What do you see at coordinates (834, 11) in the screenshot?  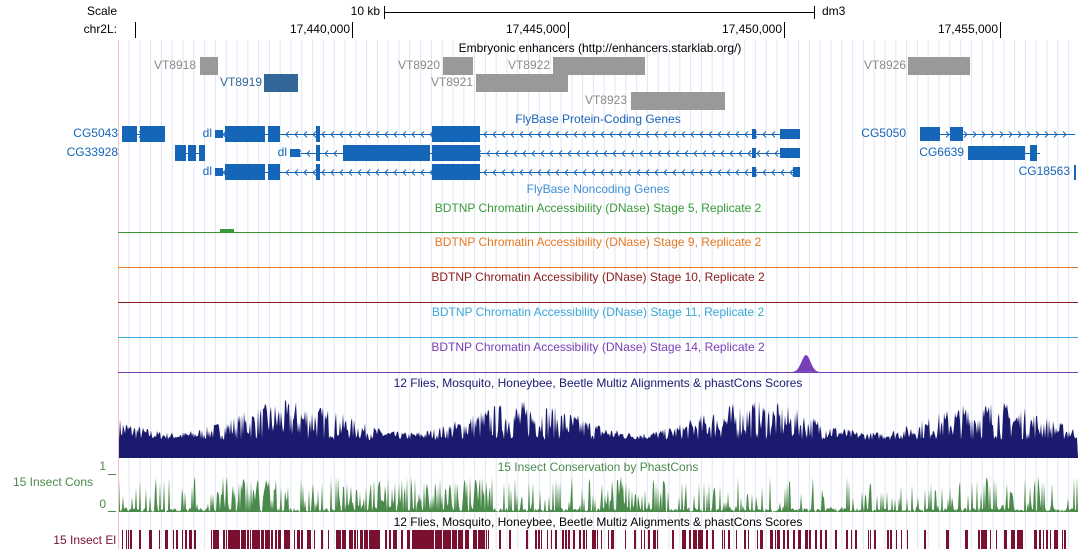 I see `assembly-label: dm3` at bounding box center [834, 11].